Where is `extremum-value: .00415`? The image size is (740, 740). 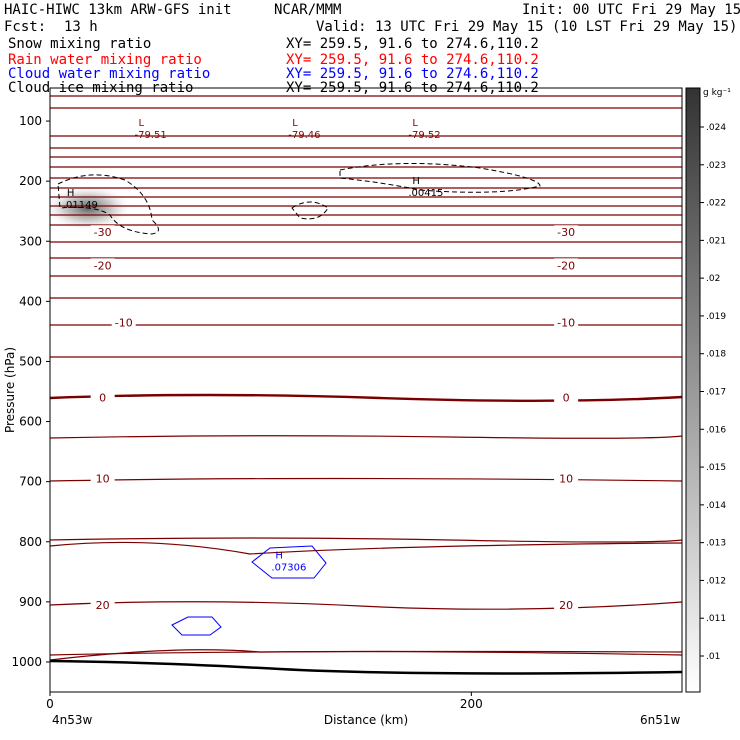
extremum-value: .00415 is located at coordinates (425, 193).